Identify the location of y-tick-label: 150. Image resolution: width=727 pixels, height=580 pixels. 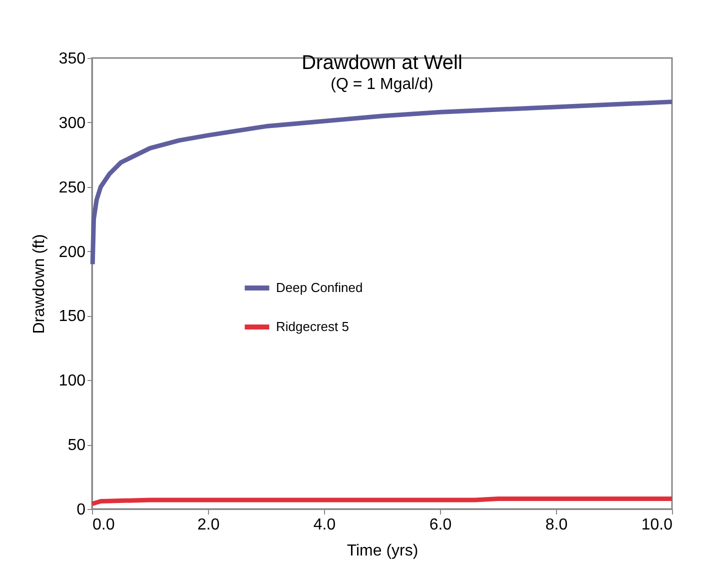
(72, 317).